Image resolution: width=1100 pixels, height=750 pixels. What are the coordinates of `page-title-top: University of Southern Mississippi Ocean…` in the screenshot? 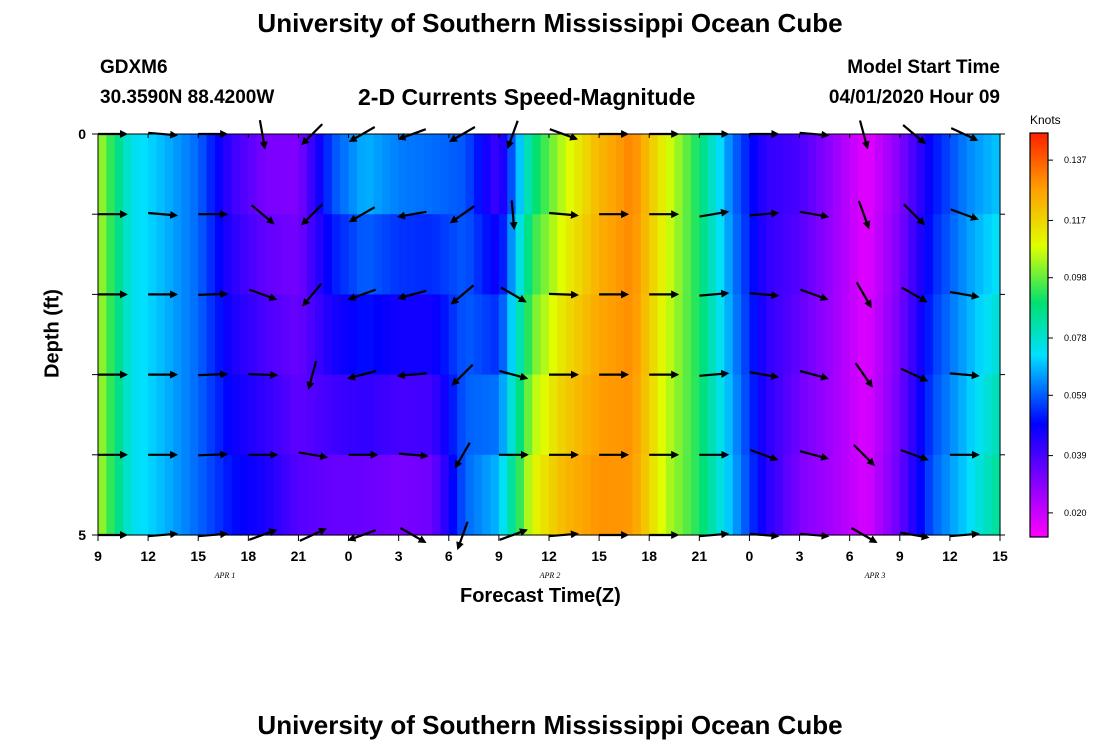 It's located at (550, 23).